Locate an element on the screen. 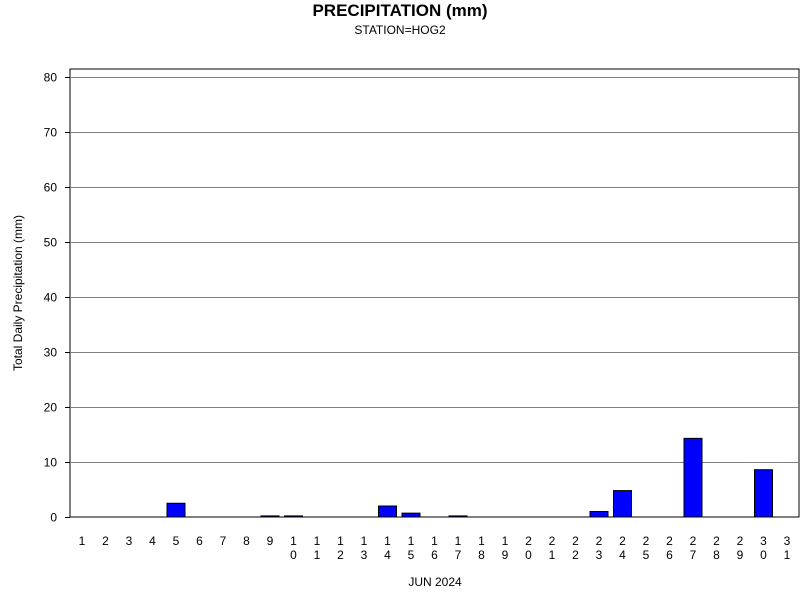  y-tick-label: 30 is located at coordinates (51, 353).